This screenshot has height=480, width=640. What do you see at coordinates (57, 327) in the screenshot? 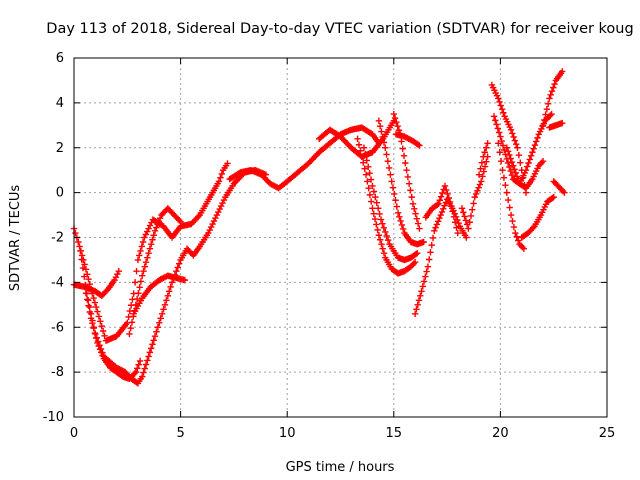
I see `y-tick-label: -6` at bounding box center [57, 327].